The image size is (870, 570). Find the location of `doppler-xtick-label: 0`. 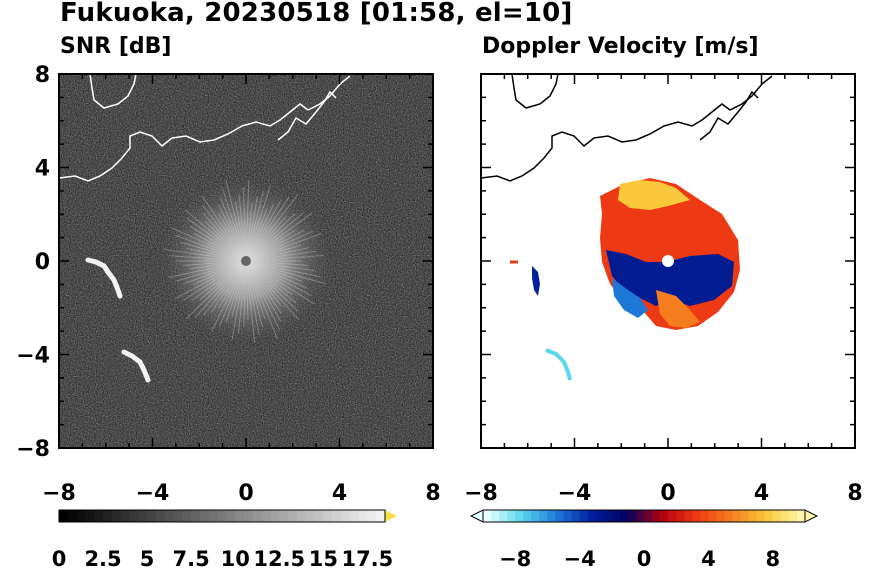

doppler-xtick-label: 0 is located at coordinates (667, 493).